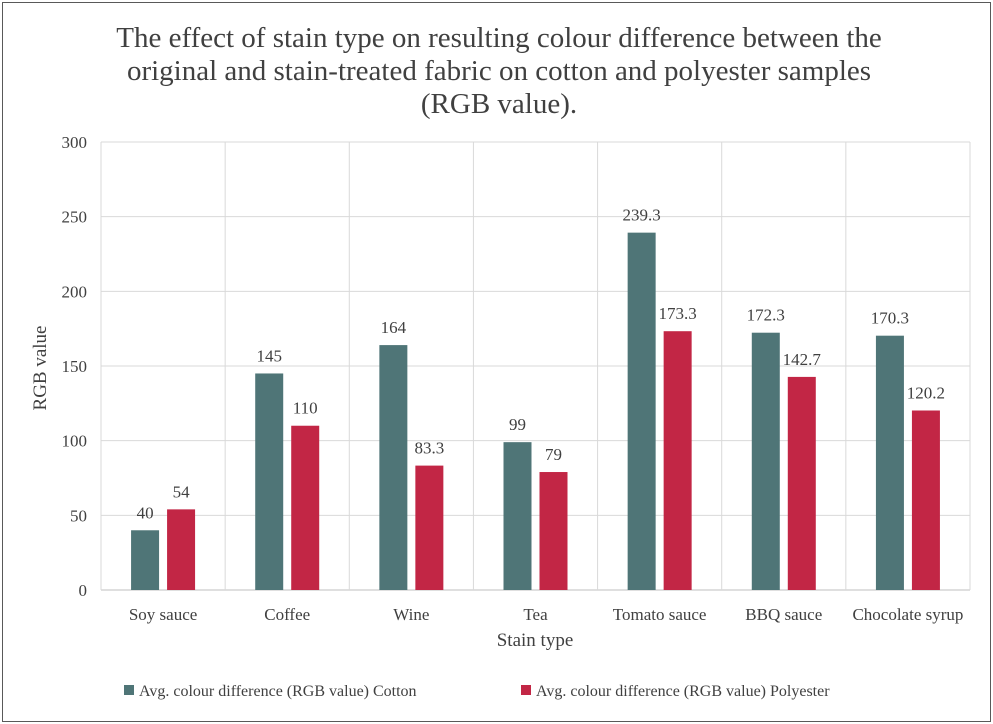 The height and width of the screenshot is (724, 993). I want to click on data-label-polyester: 110, so click(305, 408).